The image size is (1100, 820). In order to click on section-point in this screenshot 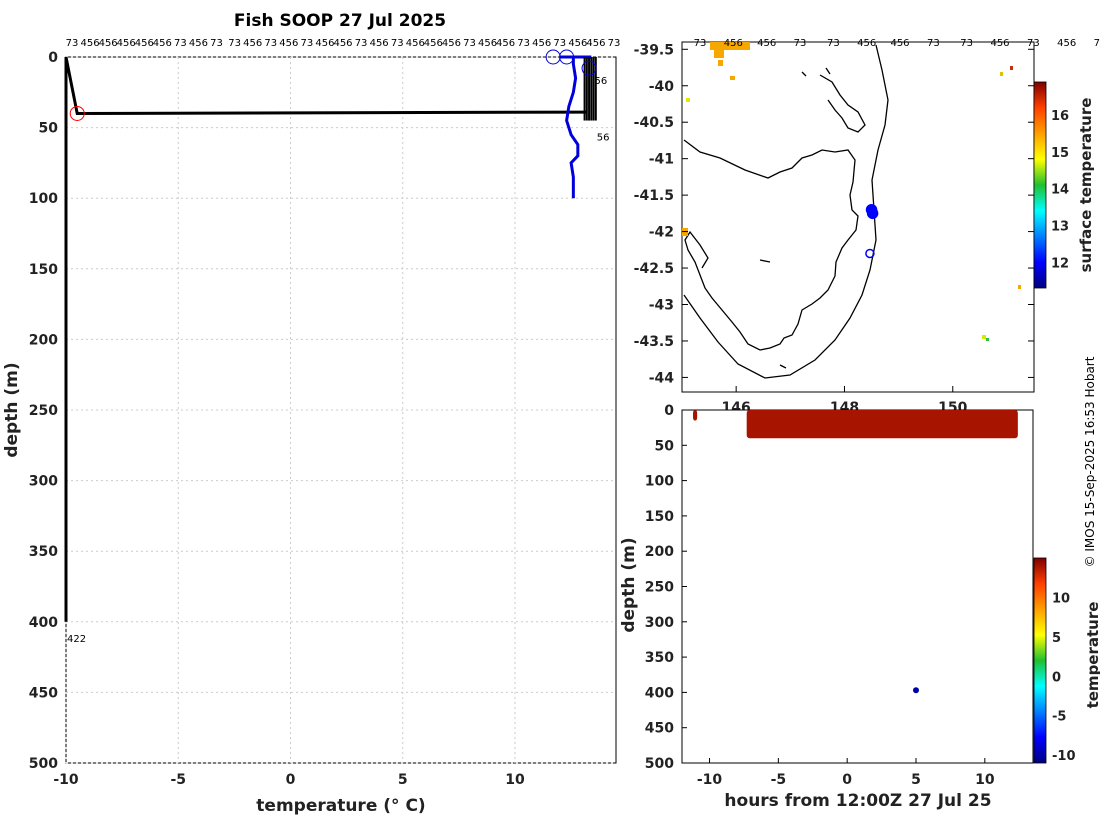, I will do `click(916, 690)`.